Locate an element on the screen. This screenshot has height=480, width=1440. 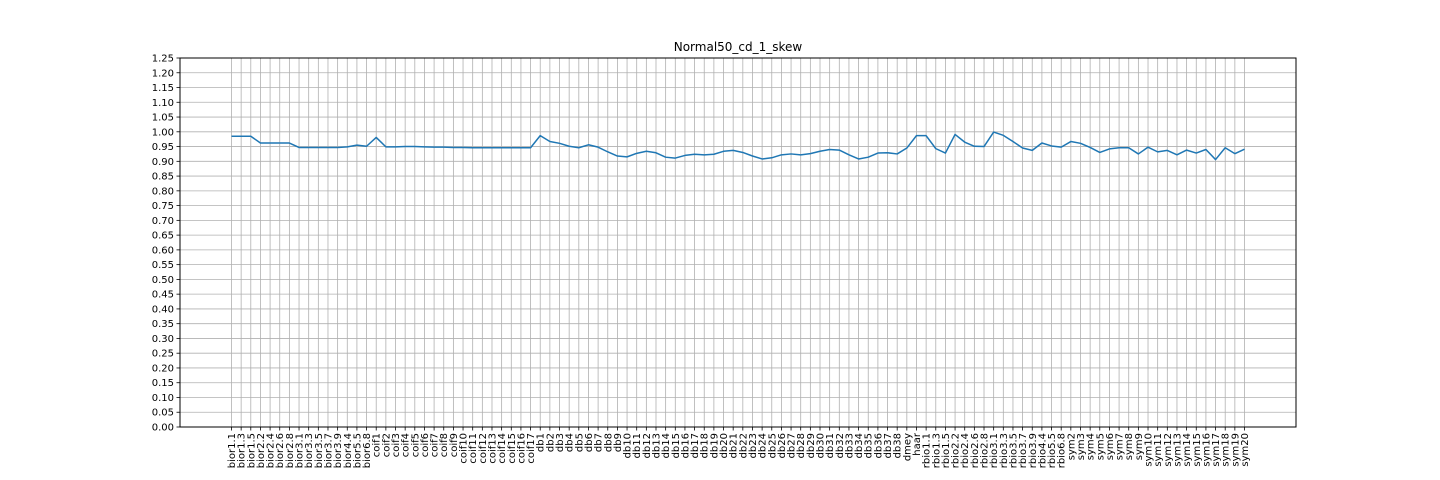
x-tick-label: db32 is located at coordinates (840, 445).